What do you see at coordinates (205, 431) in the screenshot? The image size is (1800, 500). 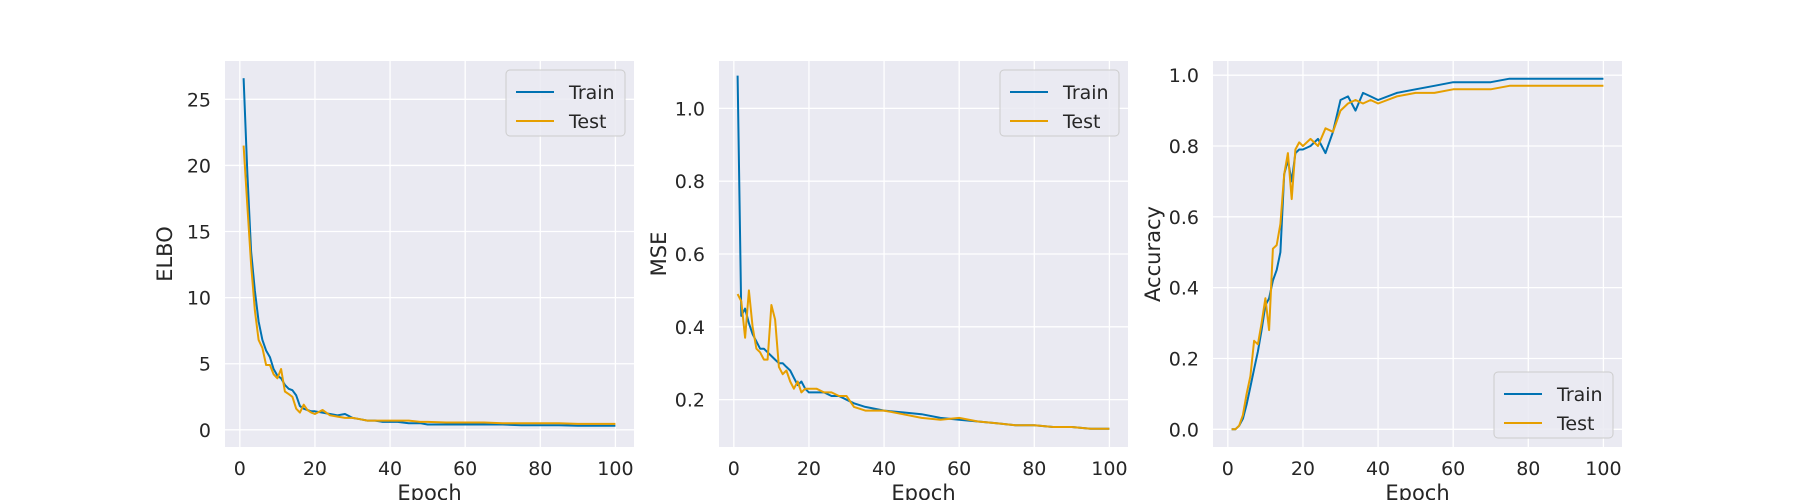 I see `y-tick-label: 0` at bounding box center [205, 431].